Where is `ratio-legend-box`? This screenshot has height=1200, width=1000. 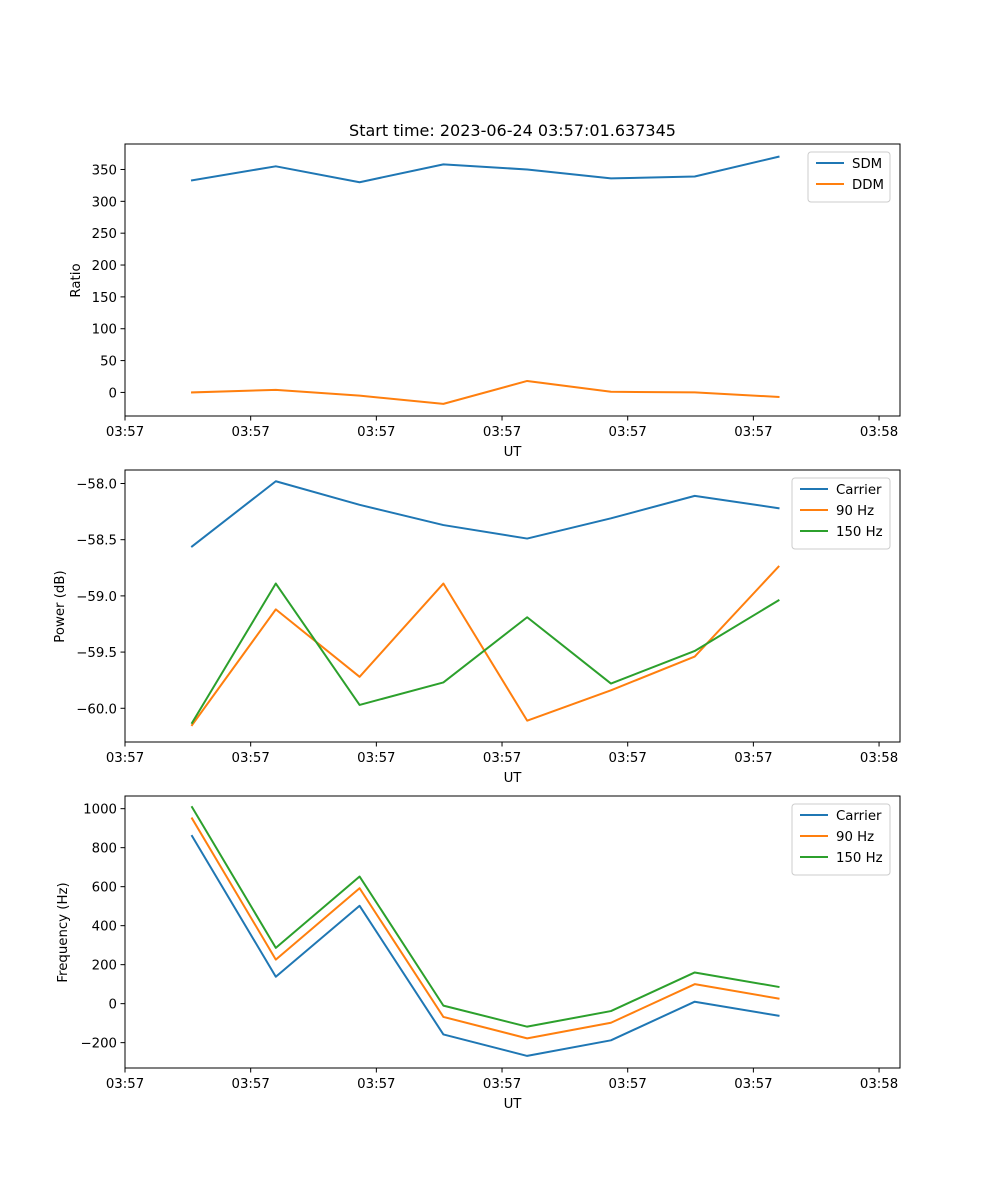 ratio-legend-box is located at coordinates (849, 177).